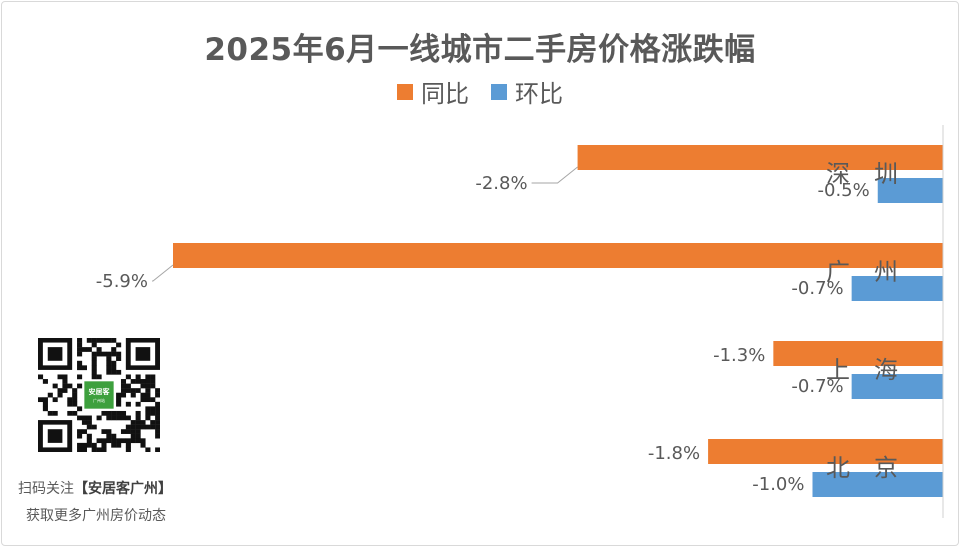 The width and height of the screenshot is (960, 547). I want to click on data-label-yoy-2: -1.3%, so click(739, 355).